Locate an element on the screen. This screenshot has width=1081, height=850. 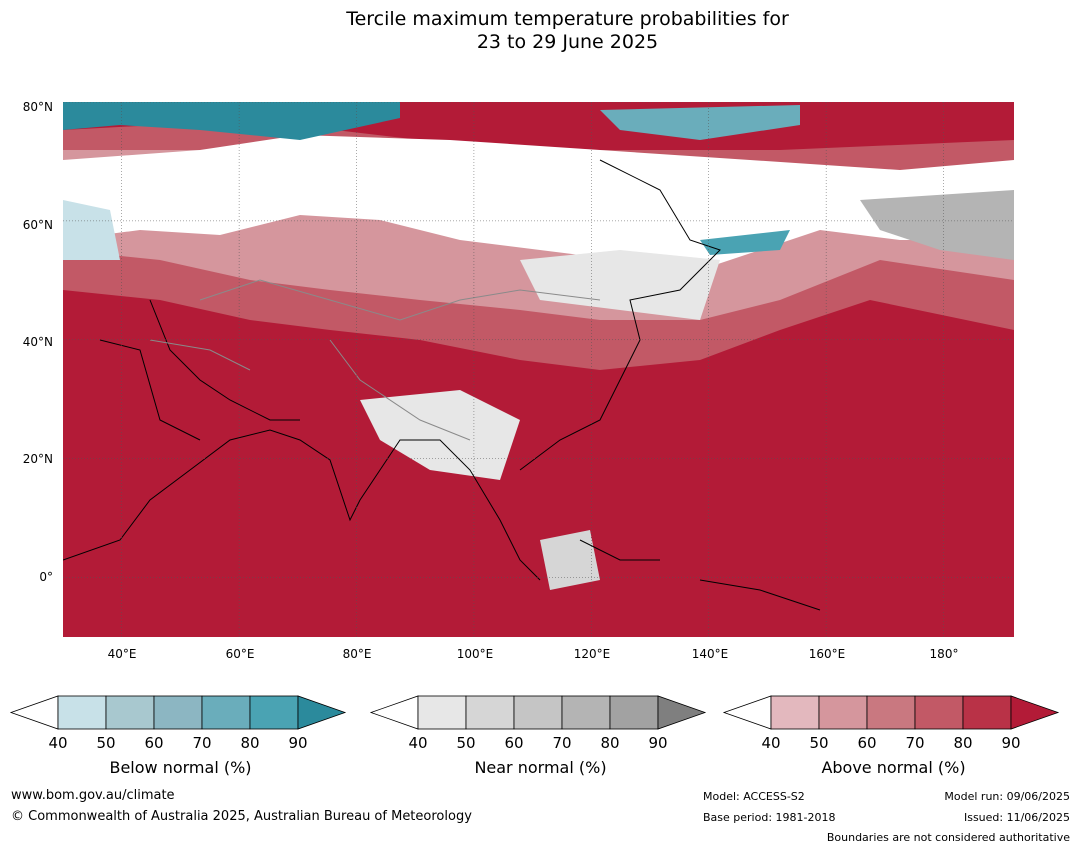
colorbar-above-title: Above normal (%) is located at coordinates (893, 767).